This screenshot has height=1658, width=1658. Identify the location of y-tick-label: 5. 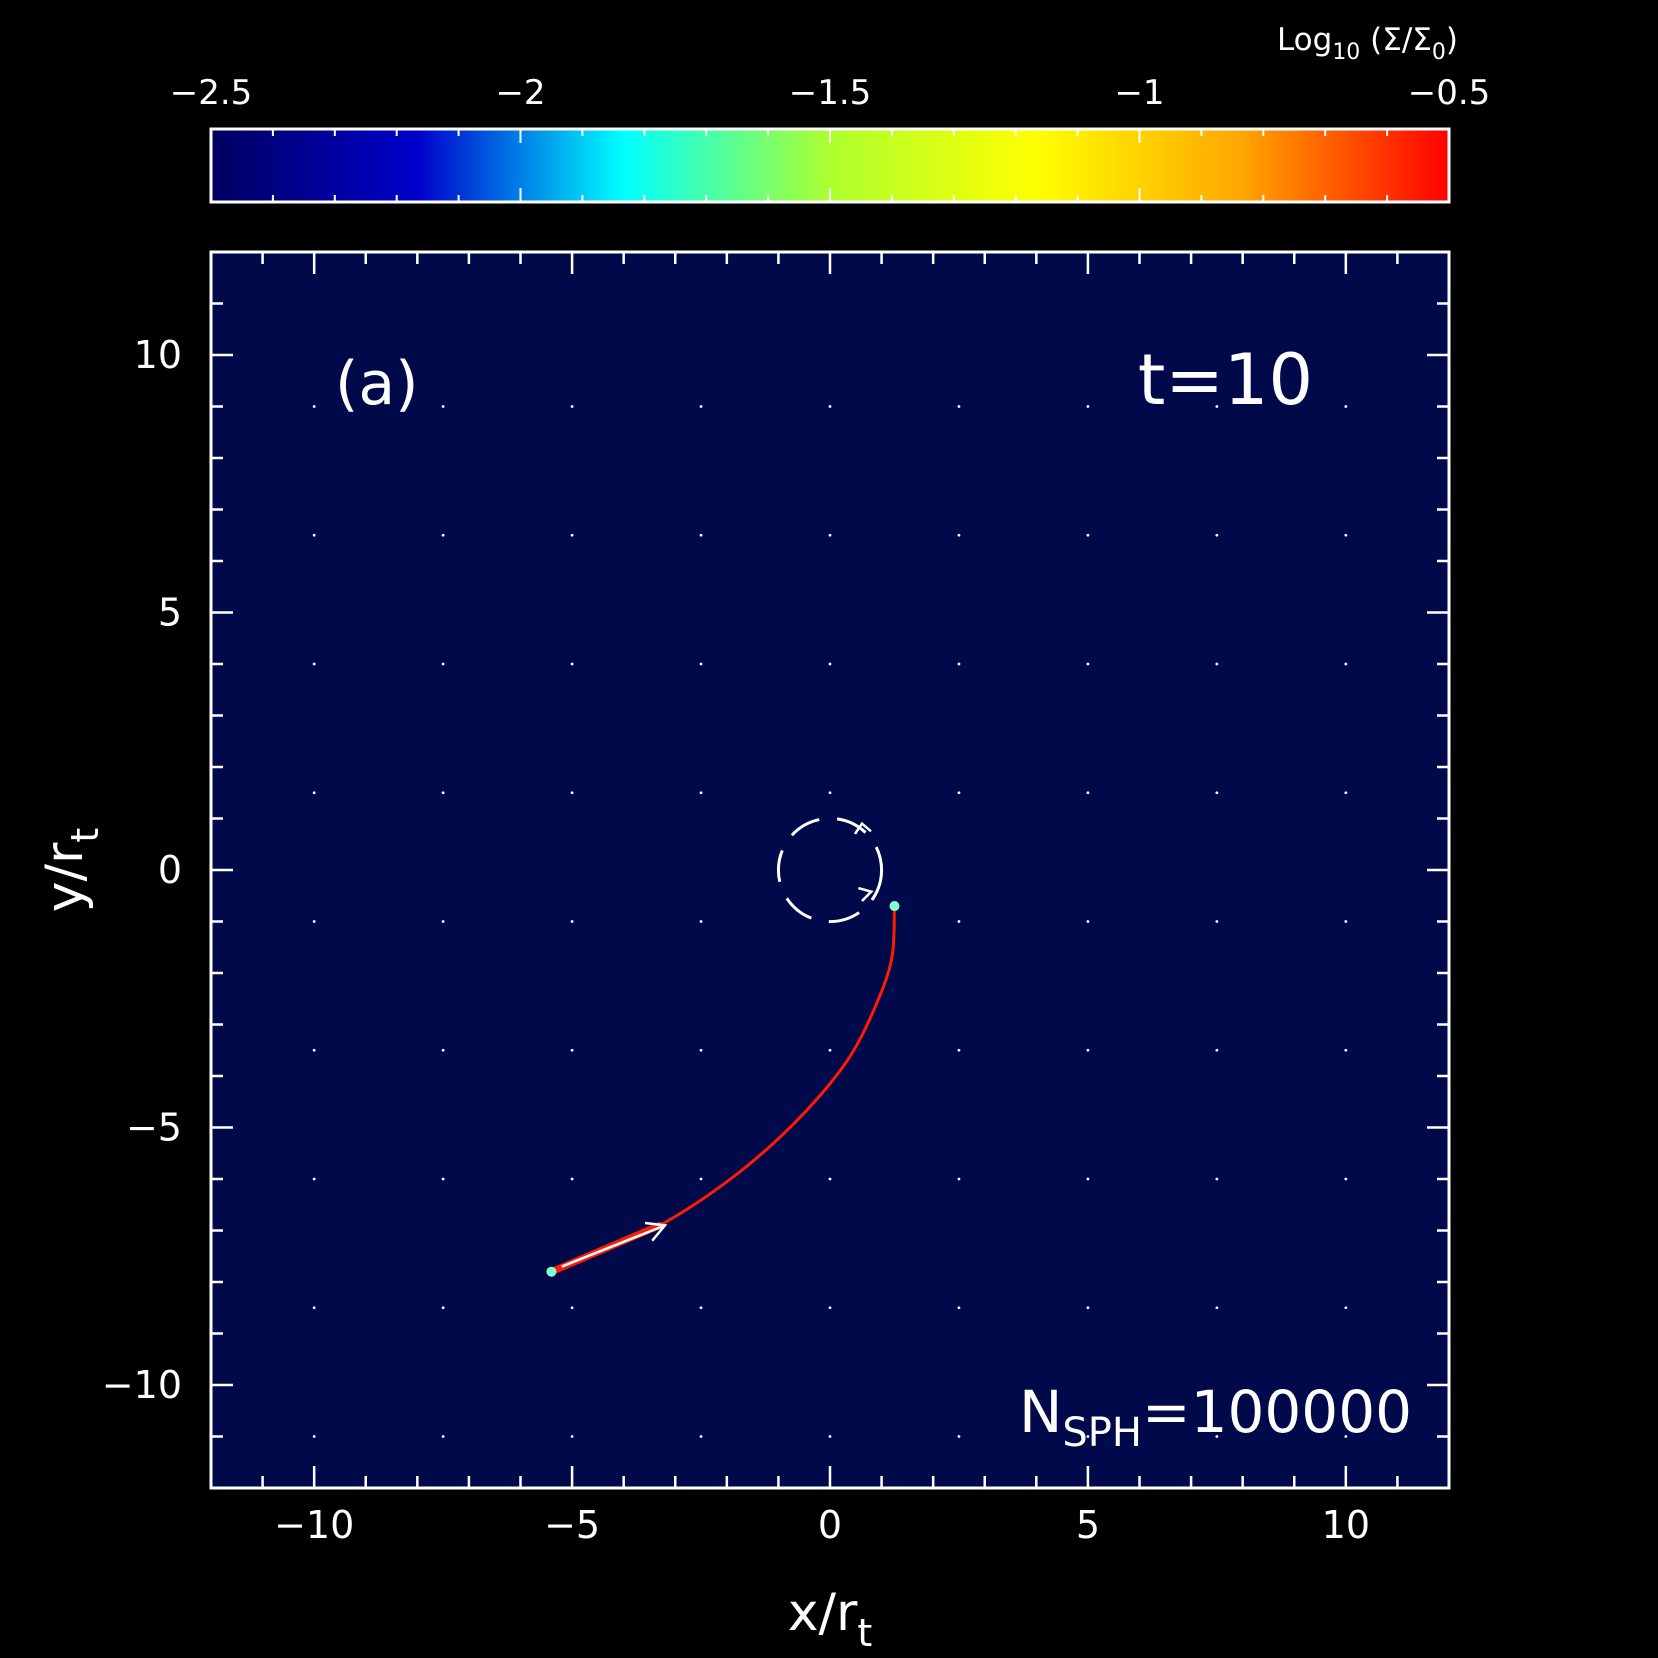
(170, 613).